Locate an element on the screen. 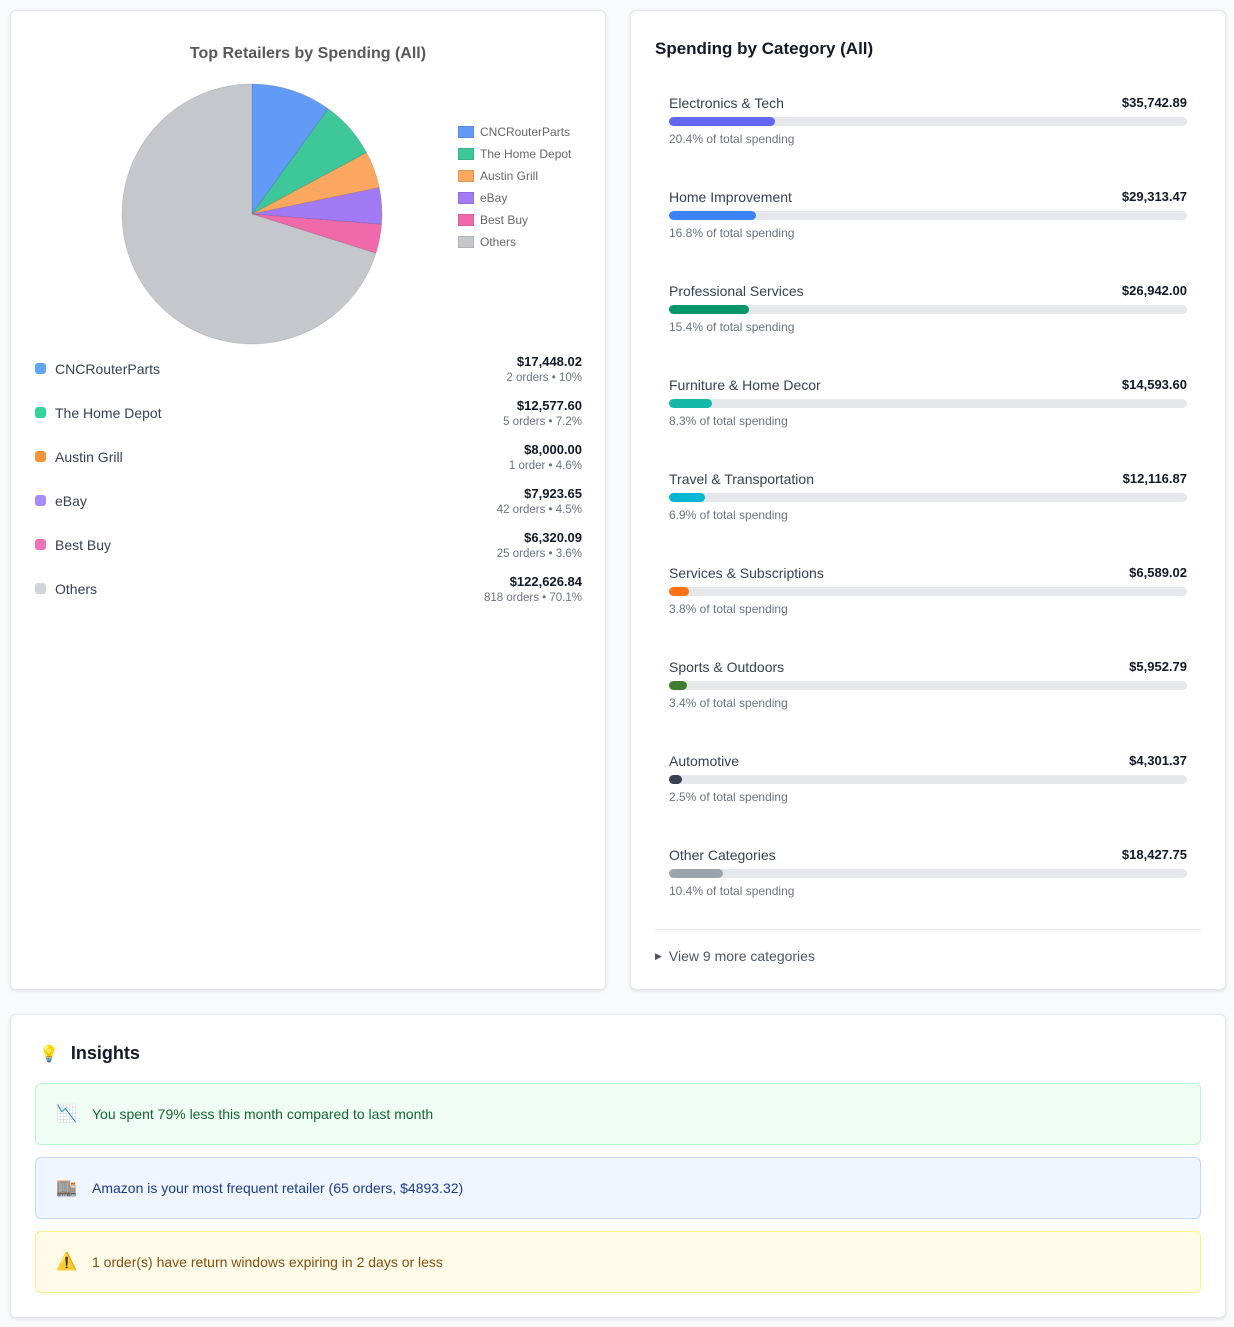 Image resolution: width=1234 pixels, height=1327 pixels. category-name: Services & Subscriptions is located at coordinates (746, 573).